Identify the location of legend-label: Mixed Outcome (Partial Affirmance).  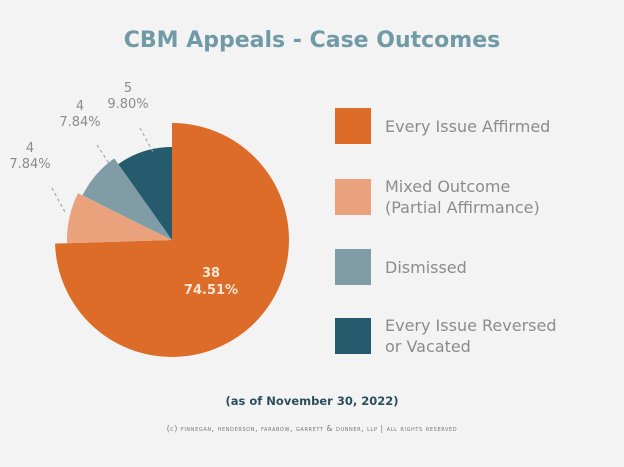
(462, 197).